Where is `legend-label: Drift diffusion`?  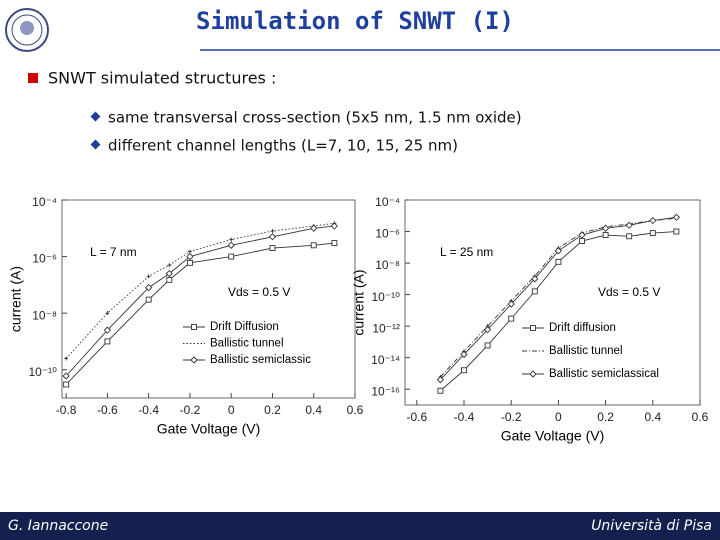 legend-label: Drift diffusion is located at coordinates (582, 328).